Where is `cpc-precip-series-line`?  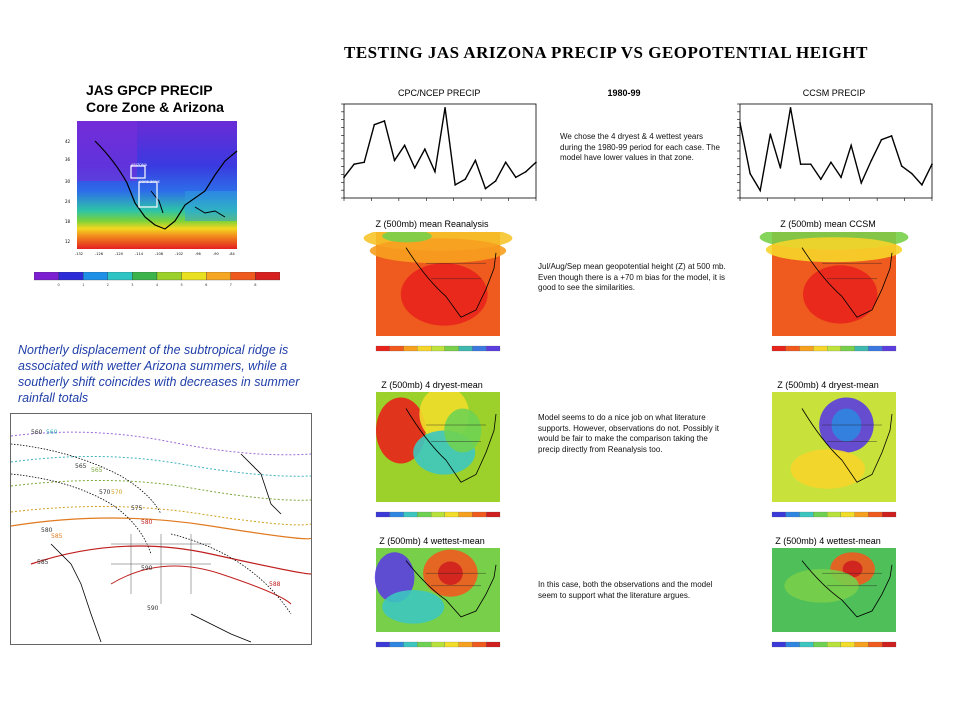 cpc-precip-series-line is located at coordinates (440, 148).